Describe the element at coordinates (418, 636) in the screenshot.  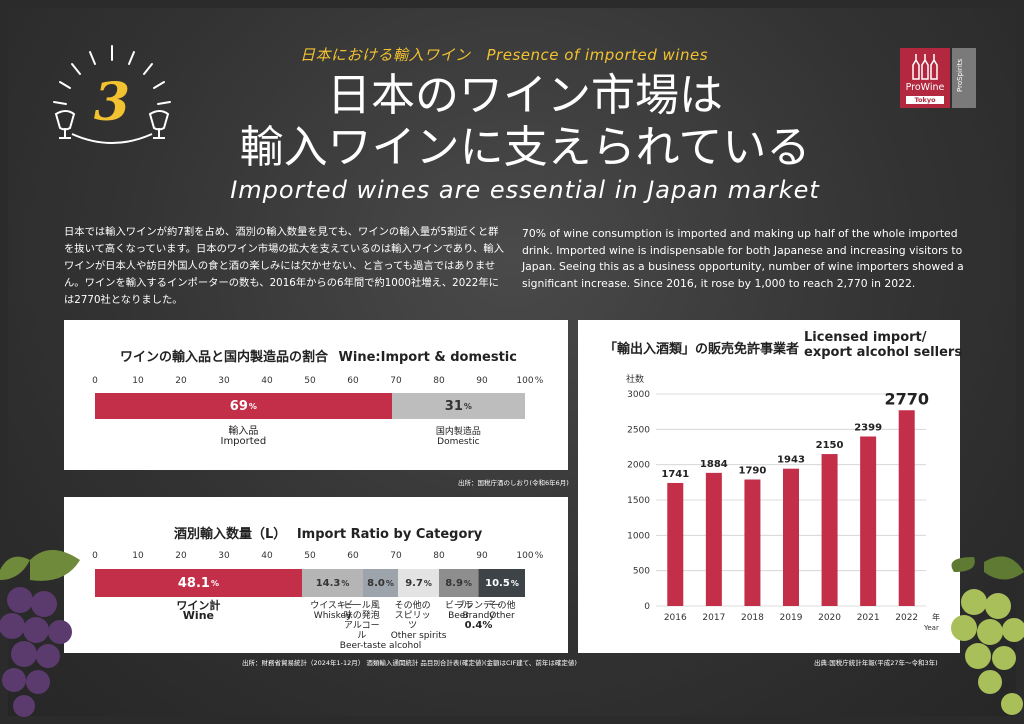
I see `segment-name-en: Other spirits` at that location.